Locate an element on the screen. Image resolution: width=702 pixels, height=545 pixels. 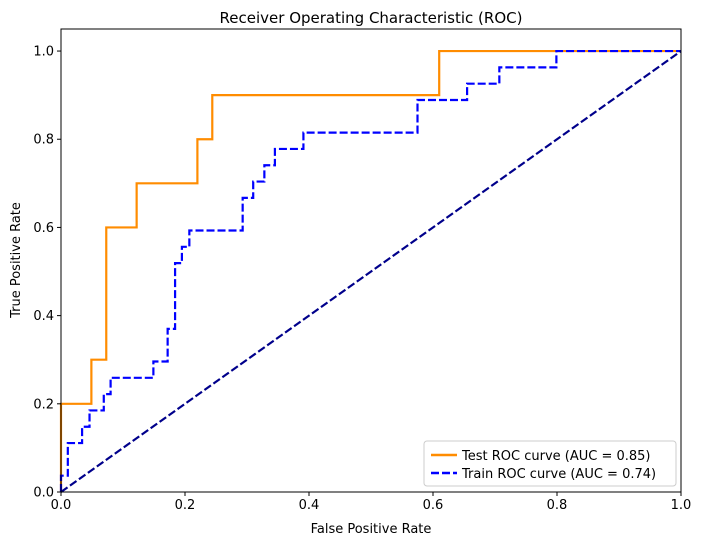
legend-label-test: Test ROC curve (AUC = 0.85) is located at coordinates (556, 456).